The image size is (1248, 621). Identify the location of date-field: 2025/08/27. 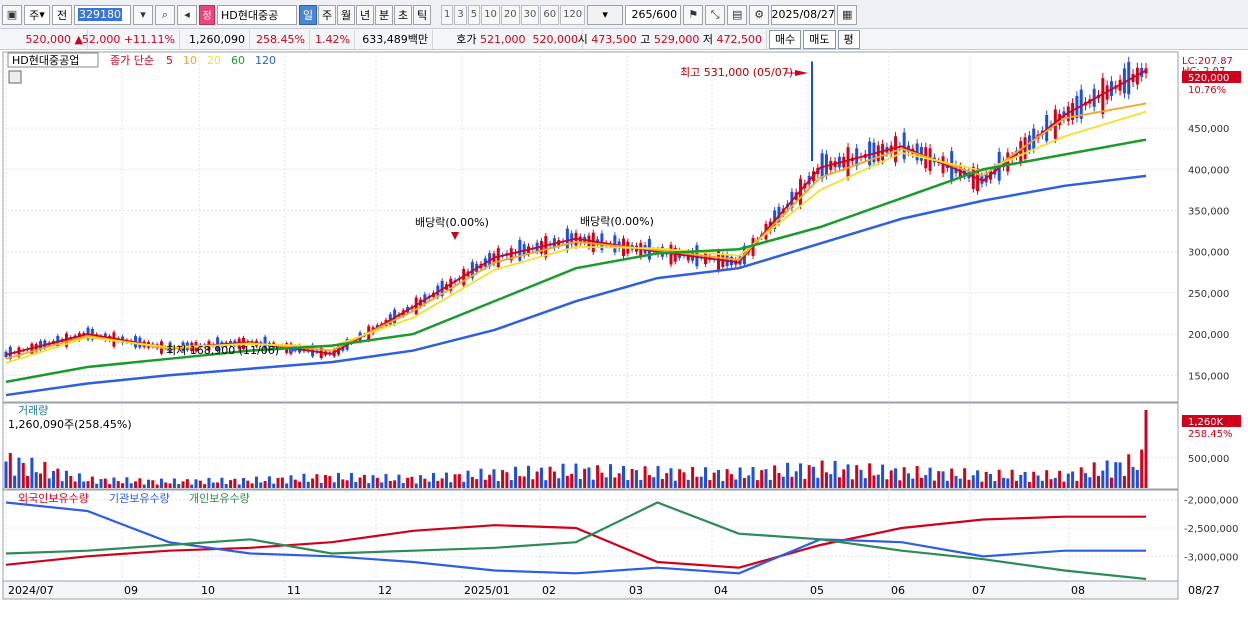
(803, 14).